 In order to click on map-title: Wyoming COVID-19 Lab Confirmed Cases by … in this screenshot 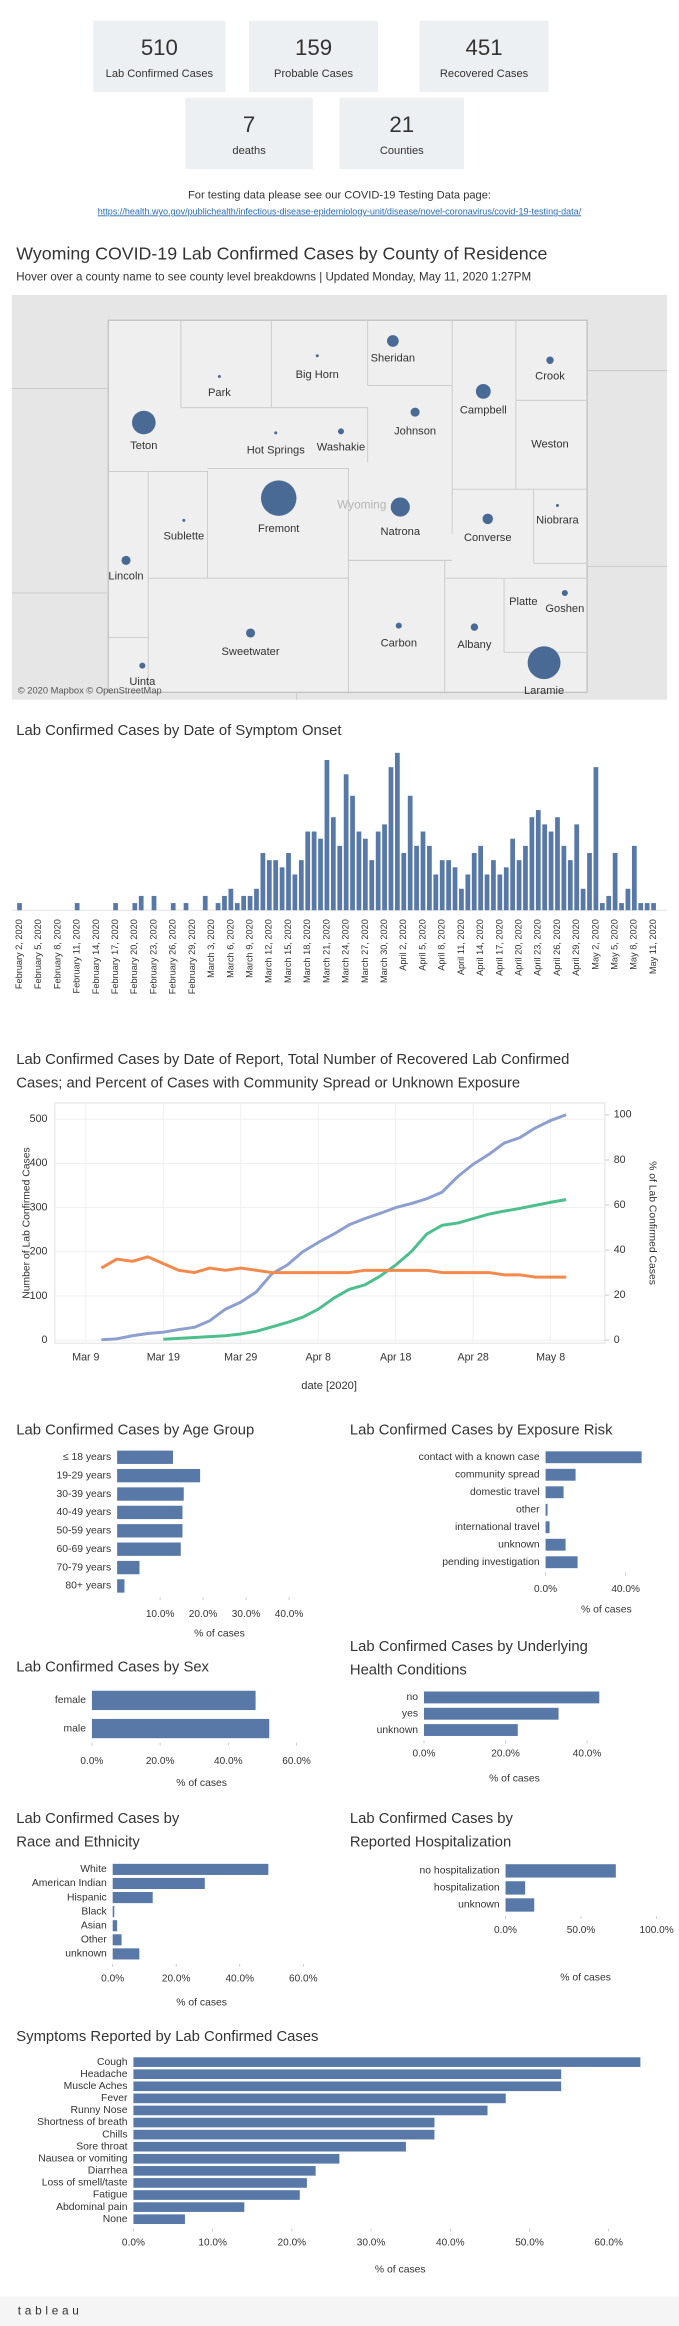, I will do `click(281, 254)`.